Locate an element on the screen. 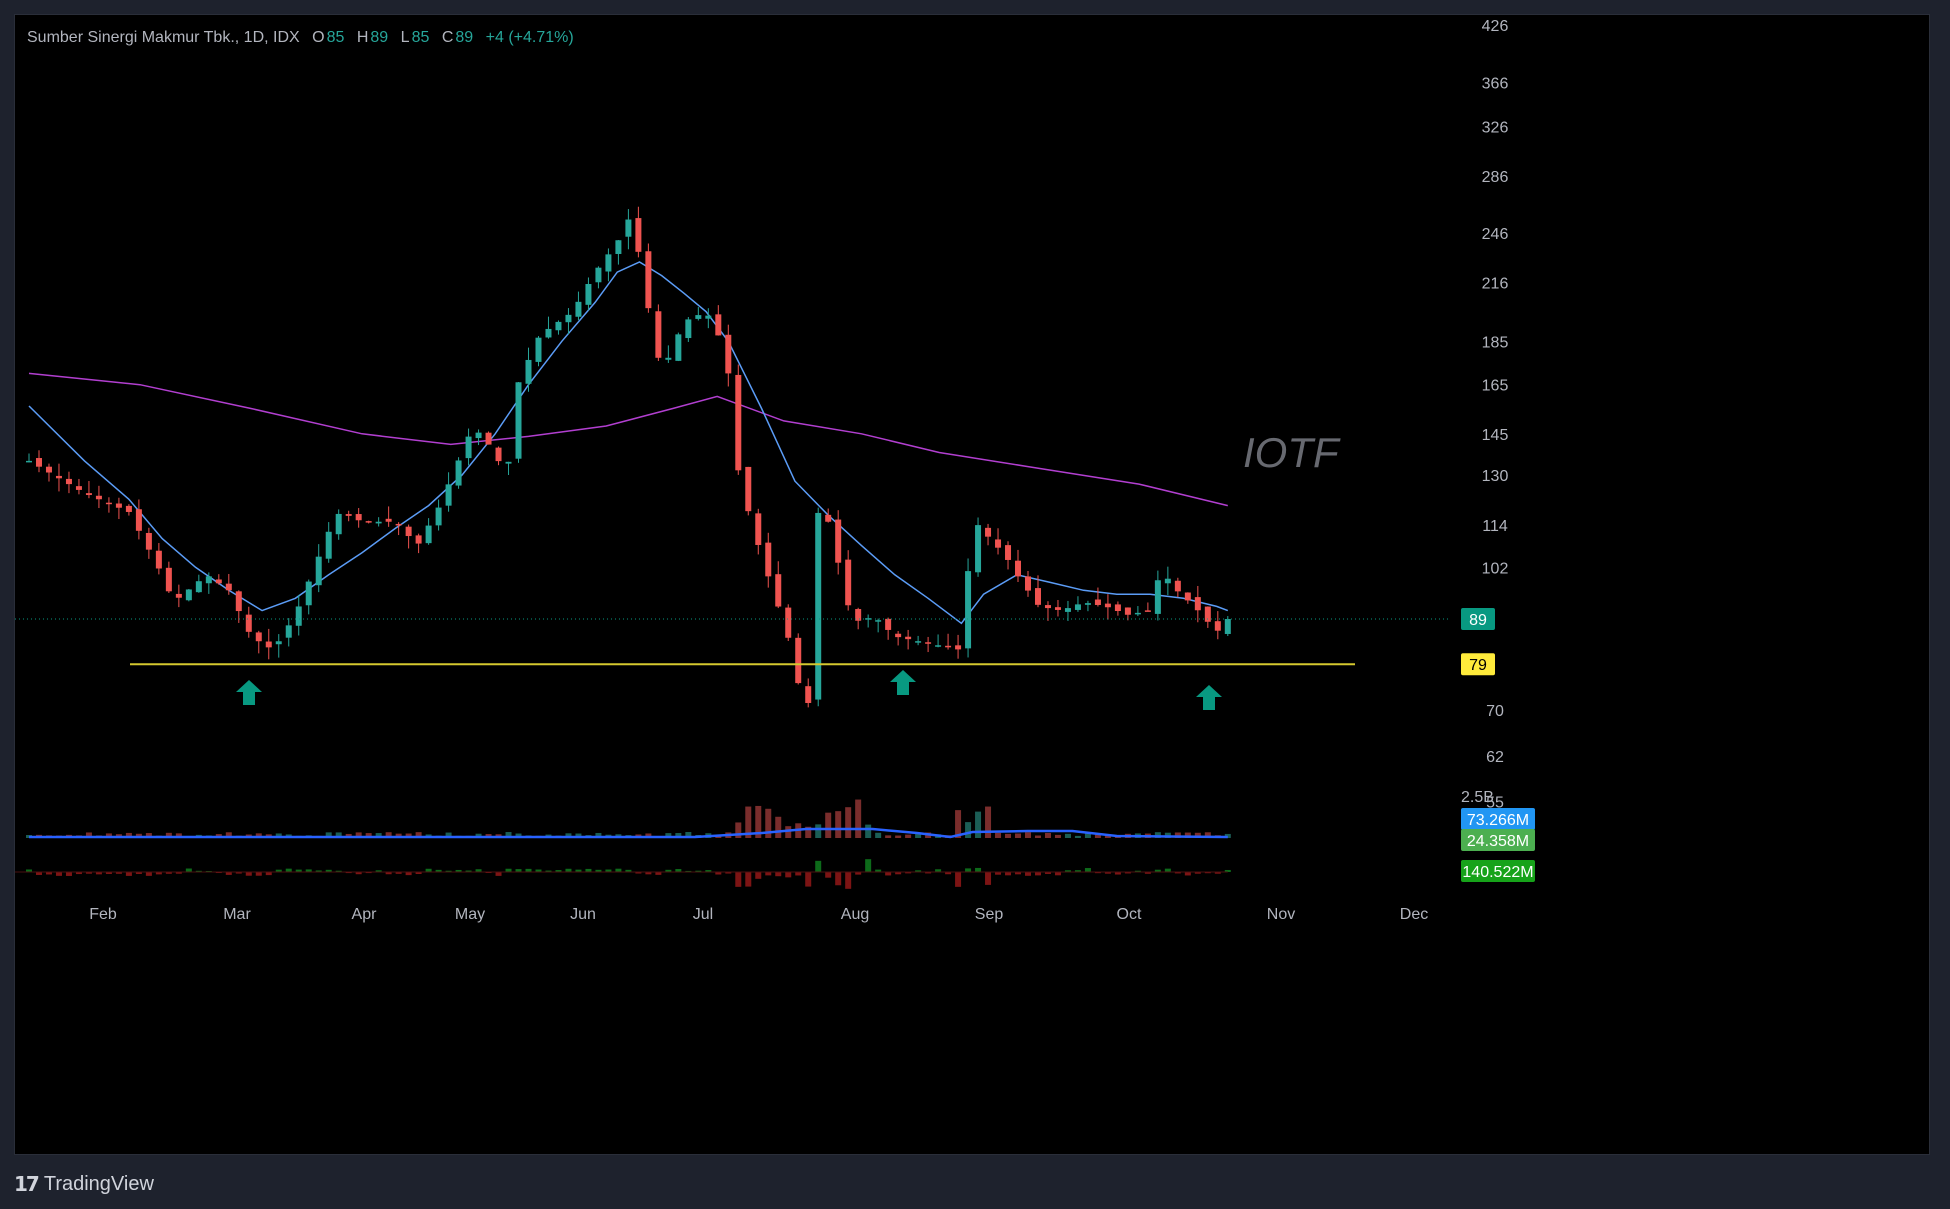 This screenshot has width=1950, height=1209. time-tick-label: Oct is located at coordinates (1129, 914).